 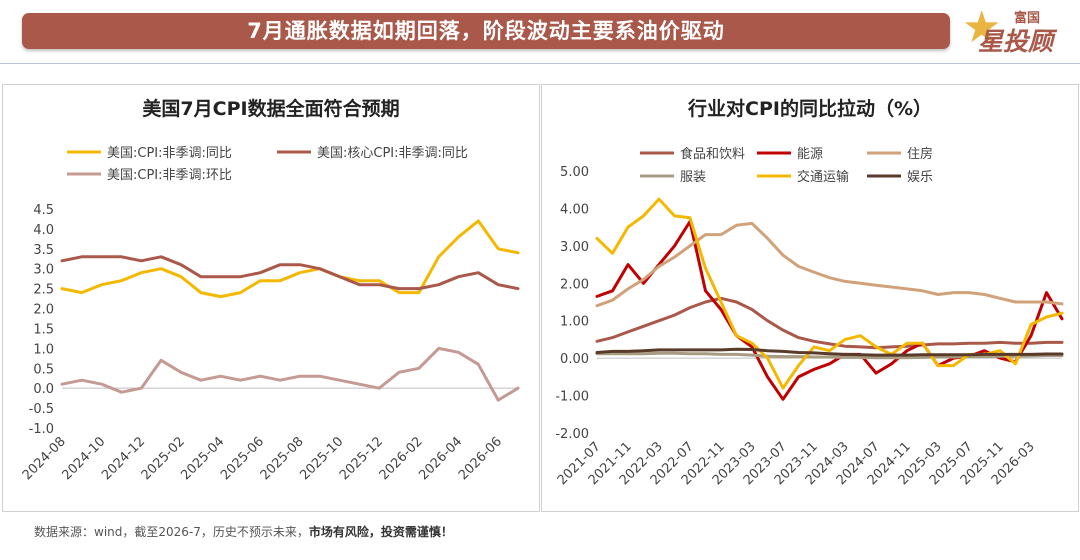 What do you see at coordinates (1027, 18) in the screenshot?
I see `logo-line1: 富国` at bounding box center [1027, 18].